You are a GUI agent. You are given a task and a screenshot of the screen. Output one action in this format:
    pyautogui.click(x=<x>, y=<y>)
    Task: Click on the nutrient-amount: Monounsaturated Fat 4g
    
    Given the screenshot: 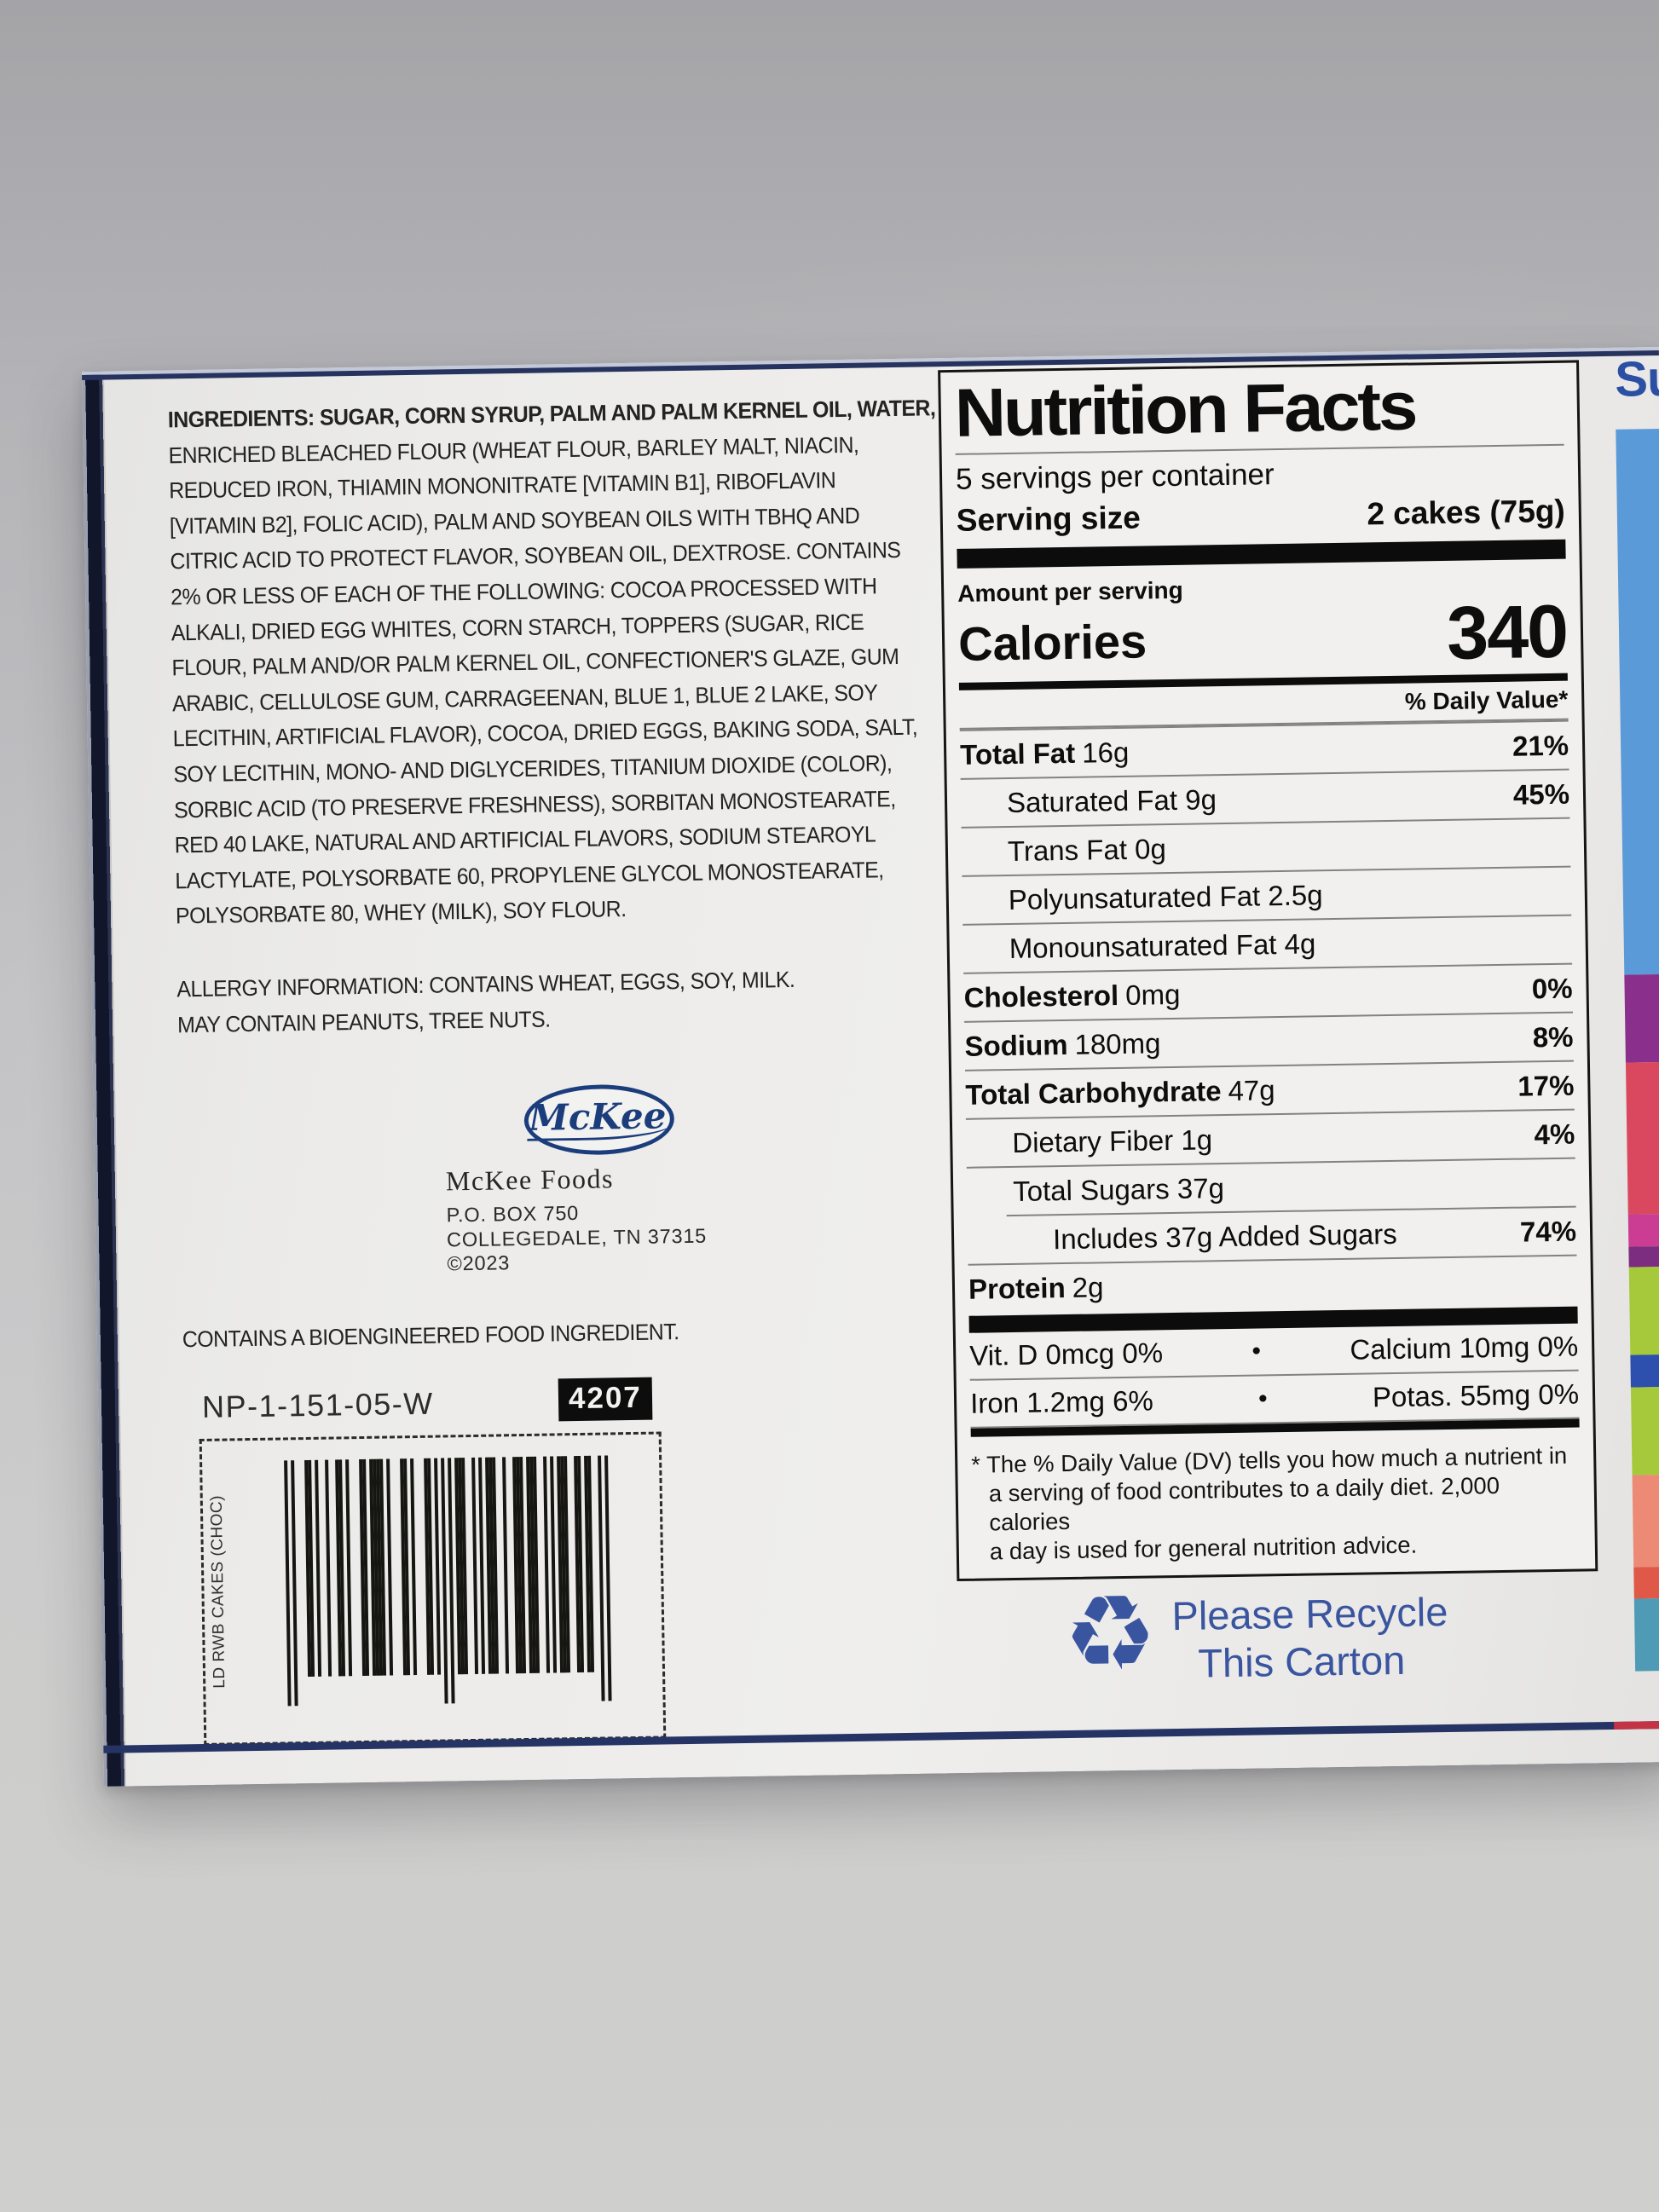 What is the action you would take?
    pyautogui.click(x=1162, y=945)
    